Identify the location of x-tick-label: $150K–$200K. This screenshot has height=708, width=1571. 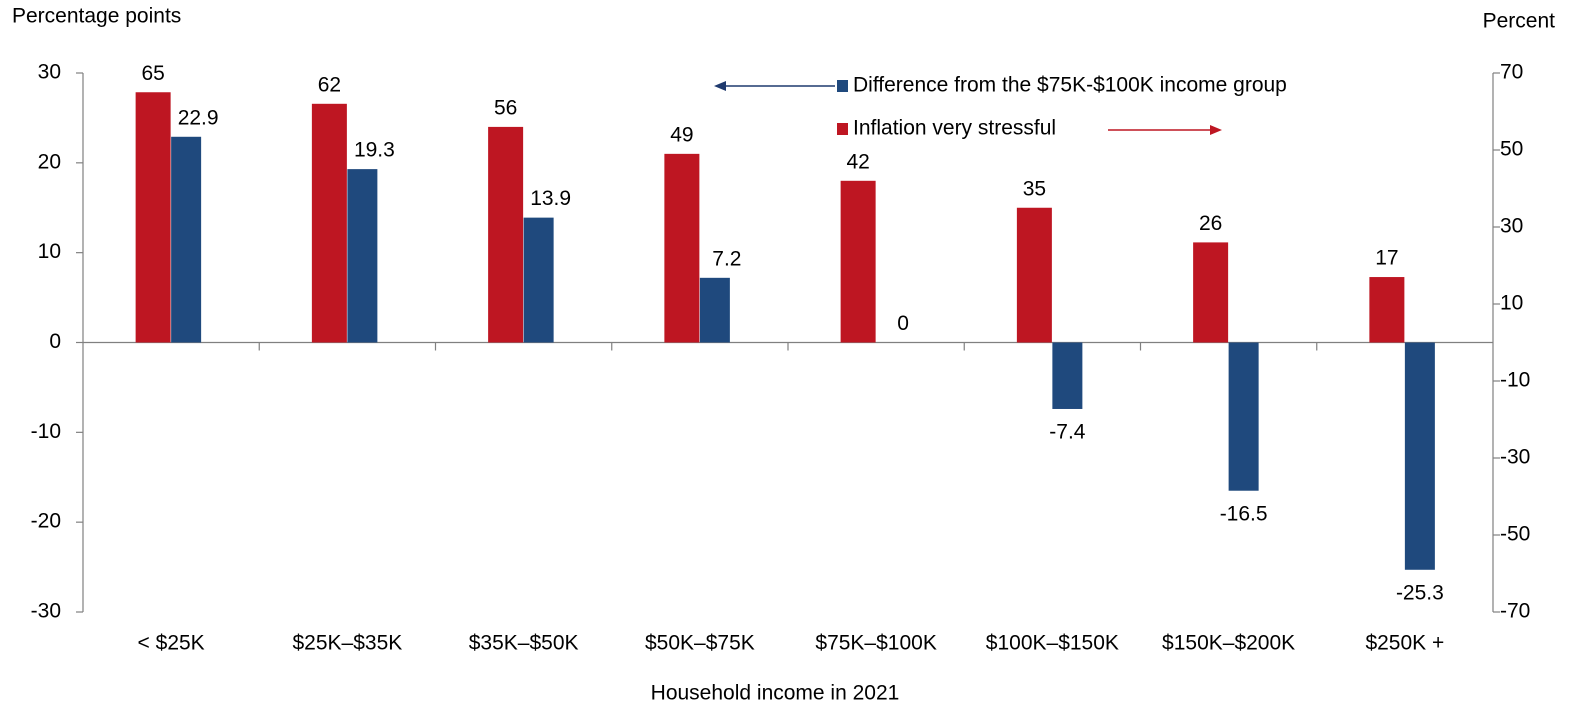
(1228, 643).